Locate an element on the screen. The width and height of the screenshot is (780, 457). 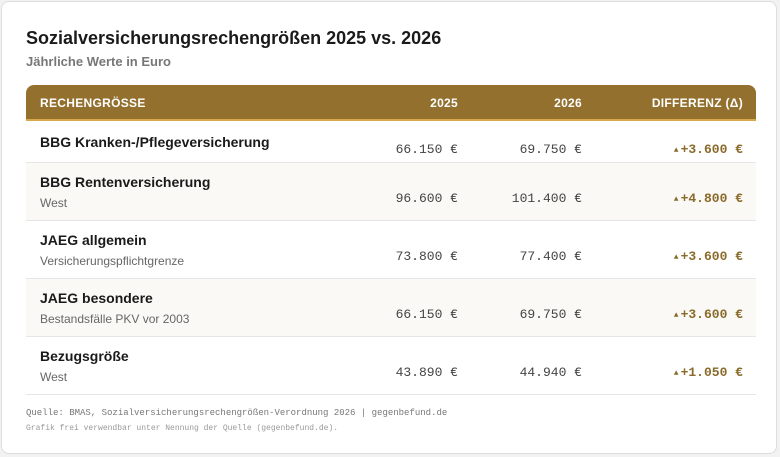
value-2026: 44.940 € is located at coordinates (550, 372).